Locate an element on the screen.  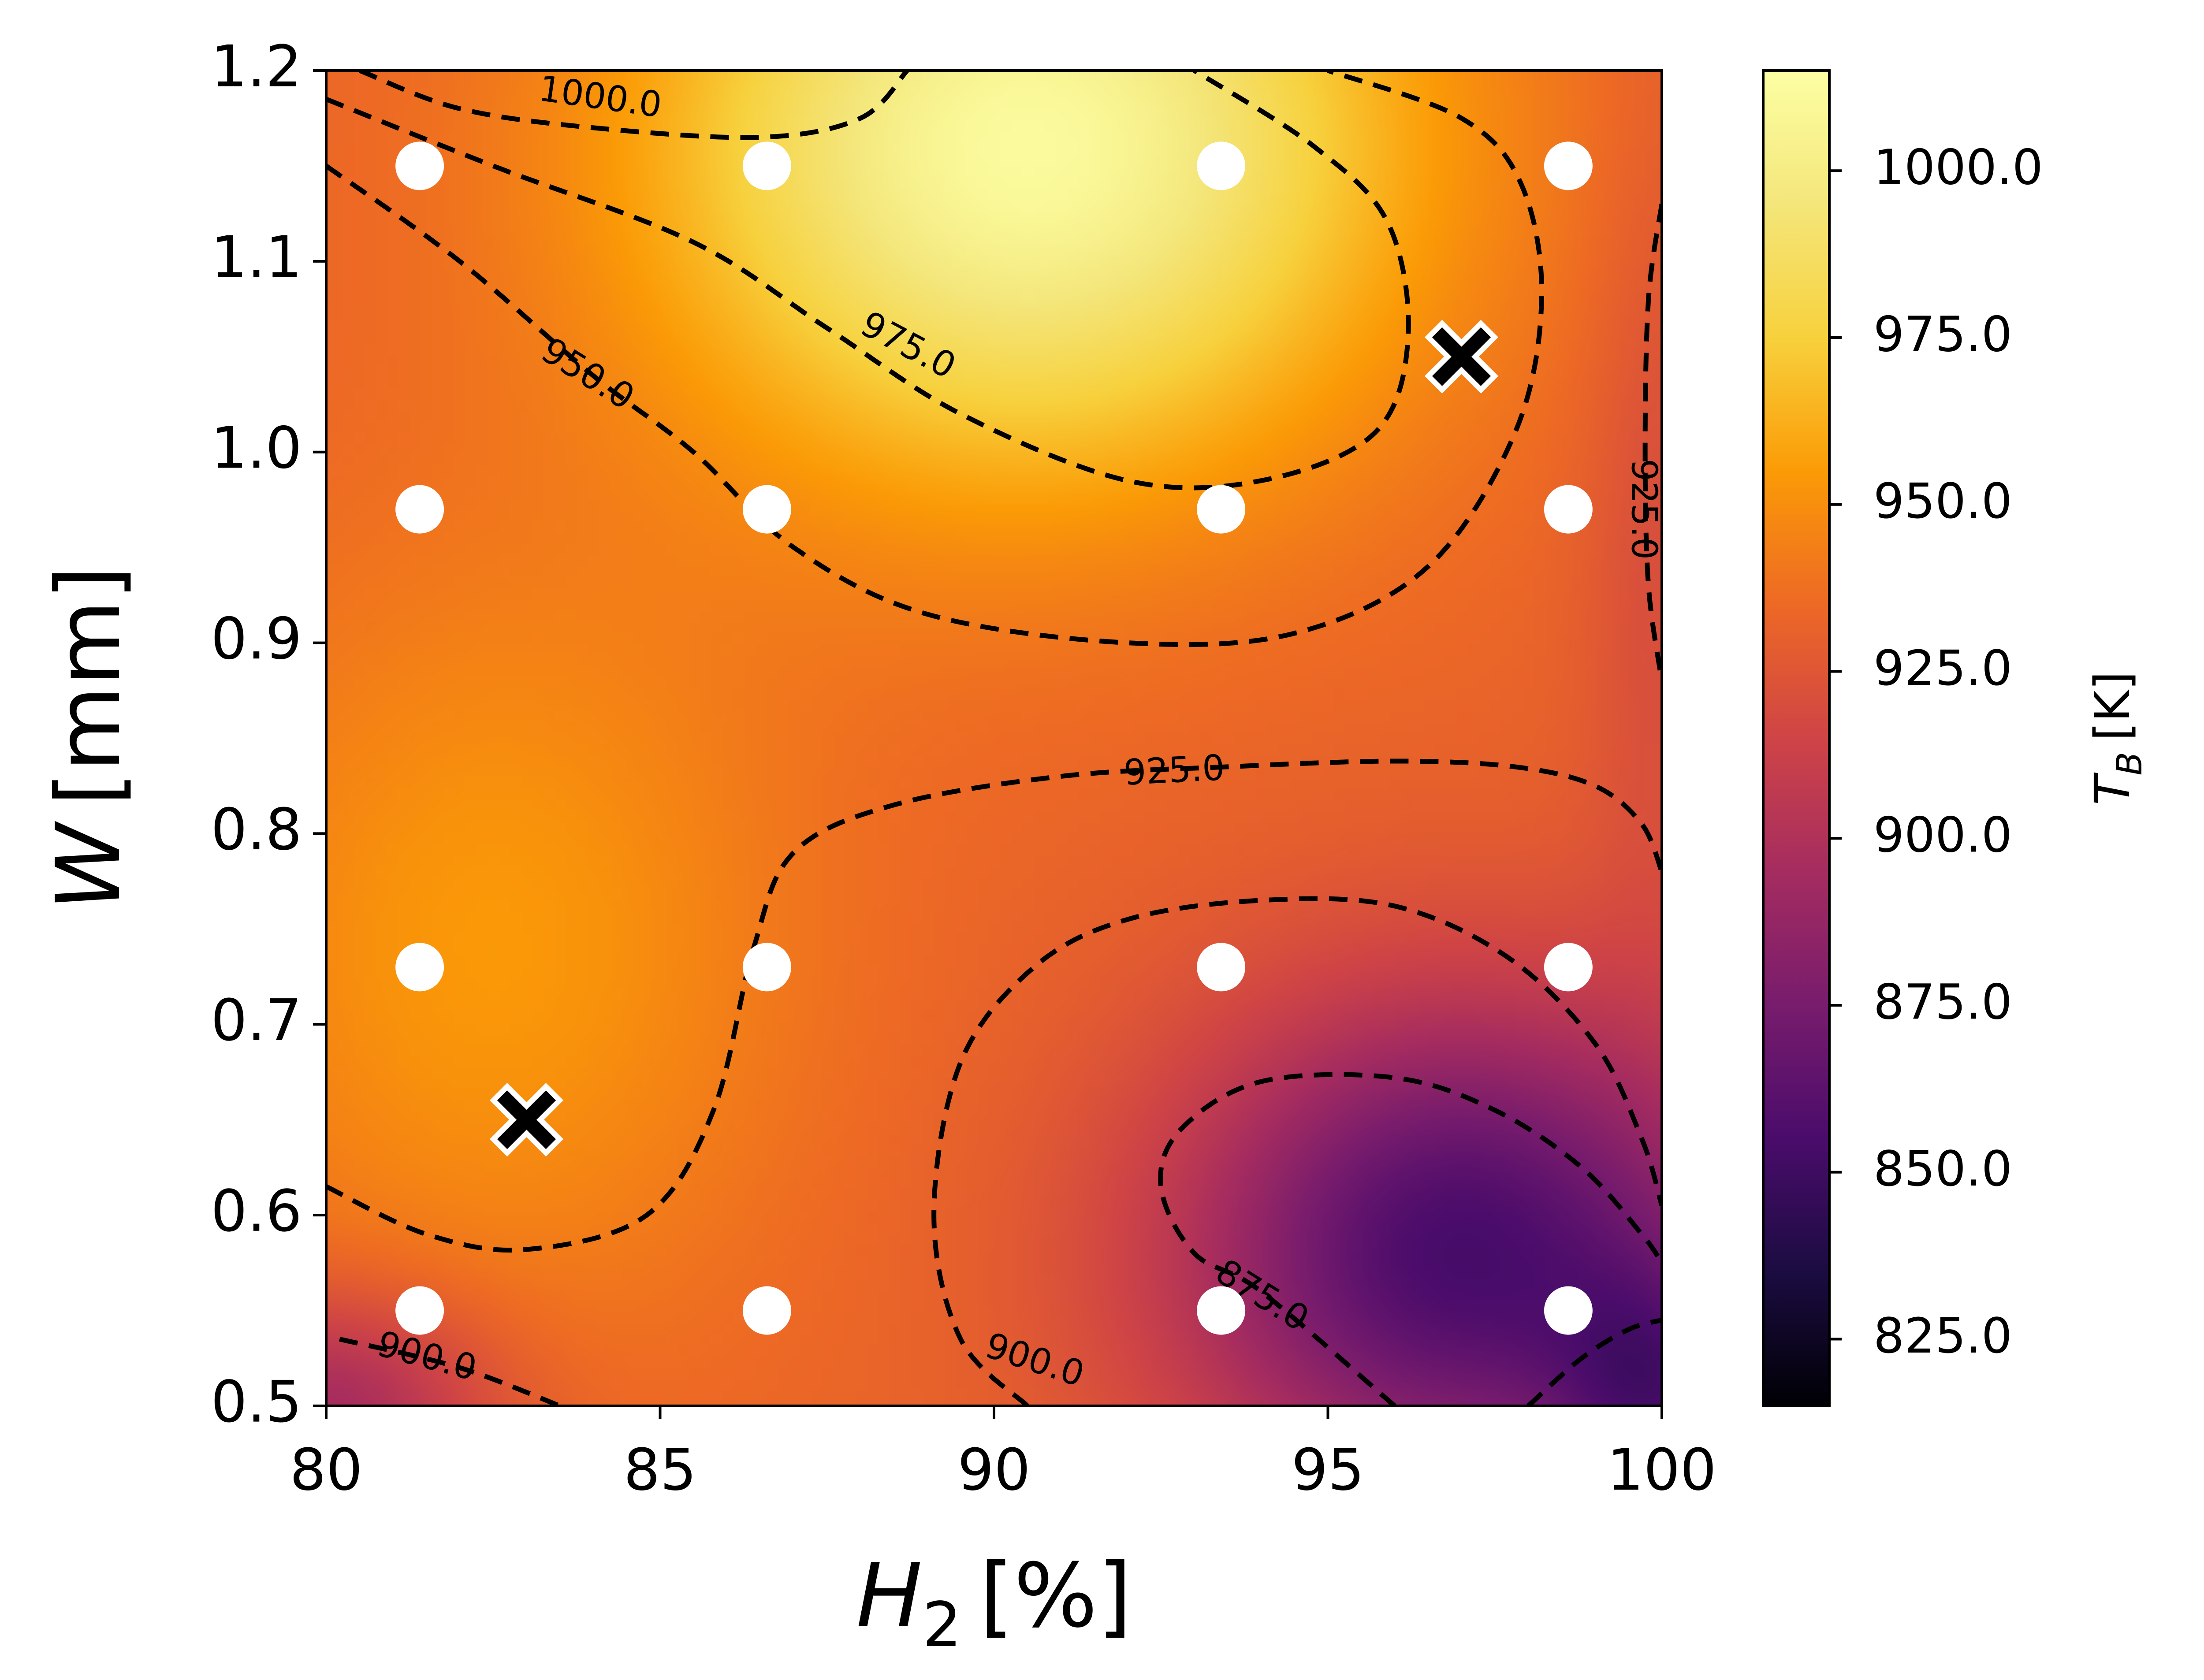
x-tick-label: 100 is located at coordinates (1662, 1469).